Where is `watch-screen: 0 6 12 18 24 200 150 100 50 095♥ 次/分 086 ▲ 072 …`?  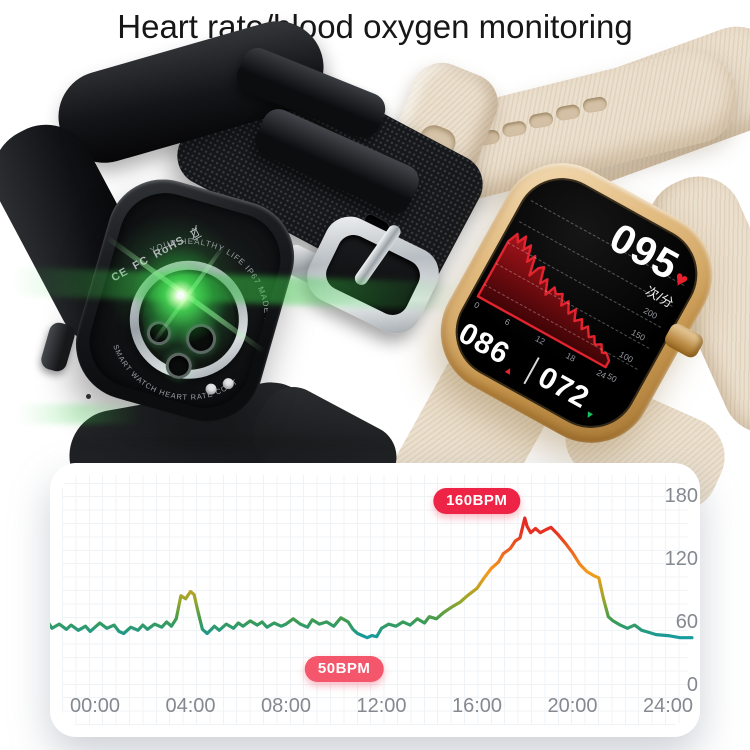
watch-screen: 0 6 12 18 24 200 150 100 50 095♥ 次/分 086 ▲ 072 … is located at coordinates (576, 303).